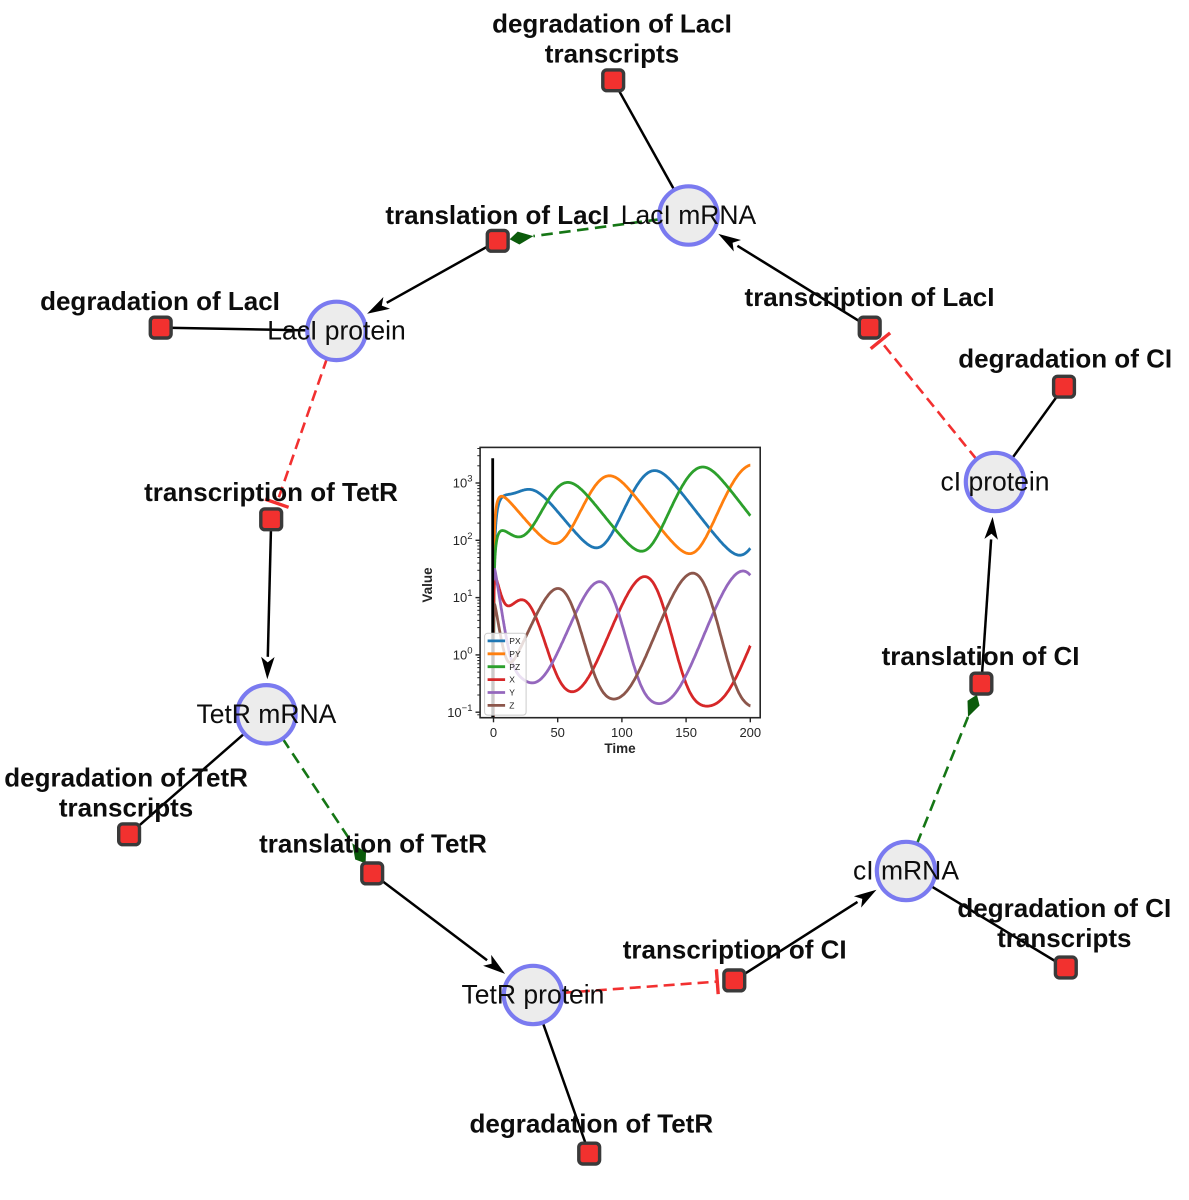  I want to click on svg-text: 0, so click(493, 732).